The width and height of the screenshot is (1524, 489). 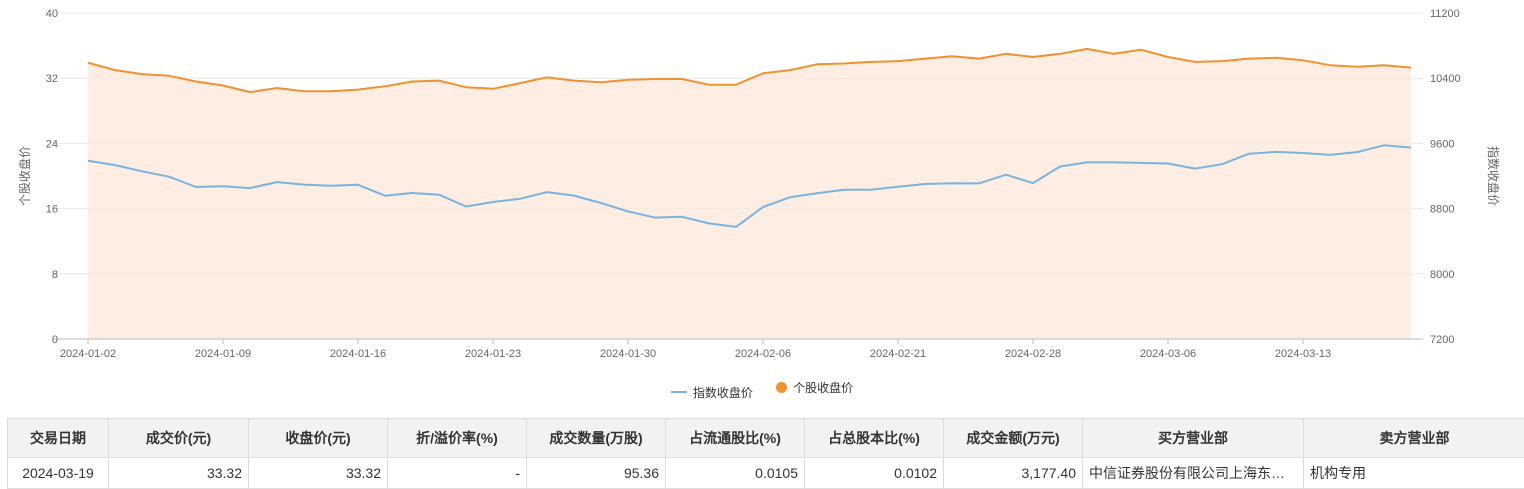 I want to click on x-tick-label: 2024-03-13, so click(x=1303, y=354).